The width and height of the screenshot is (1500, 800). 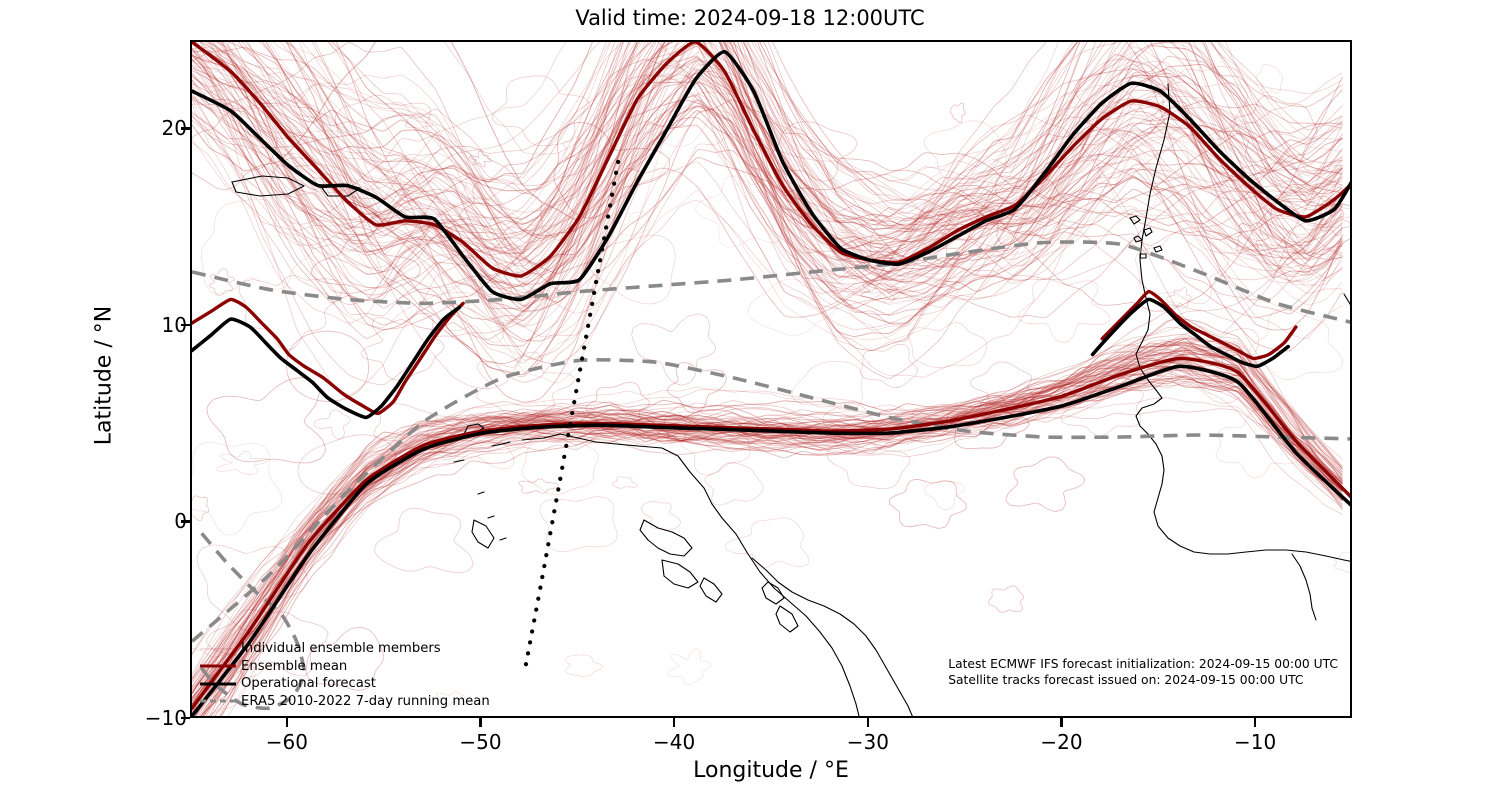 I want to click on y-tick-mark, so click(x=185, y=521).